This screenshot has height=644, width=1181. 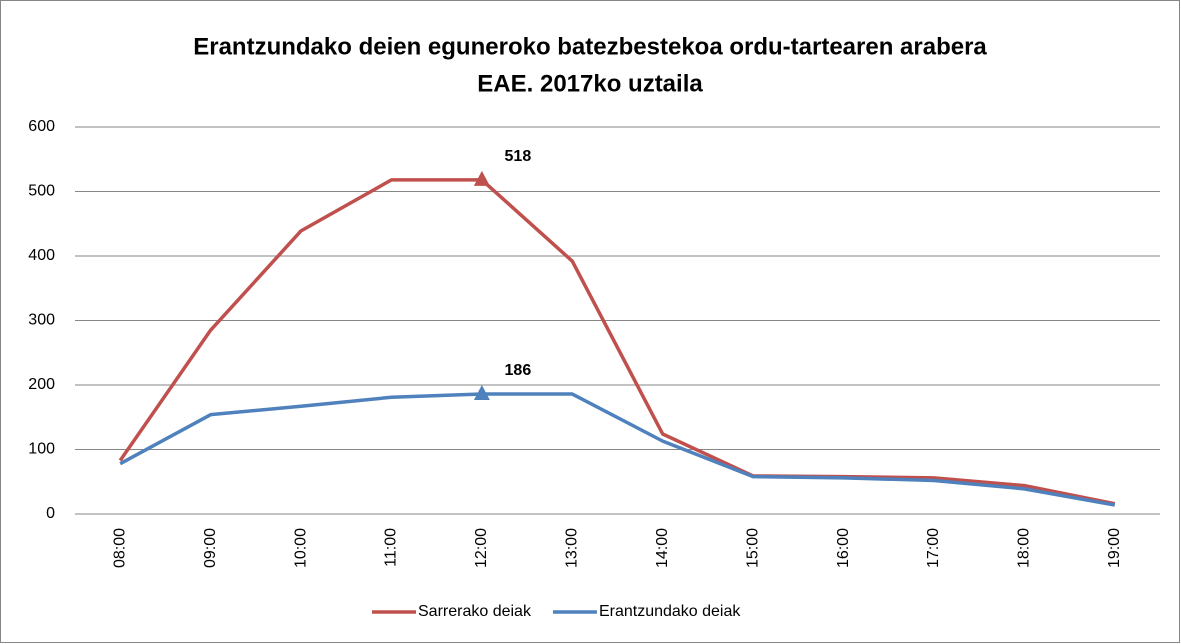 What do you see at coordinates (300, 548) in the screenshot?
I see `x-tick-label: 10:00` at bounding box center [300, 548].